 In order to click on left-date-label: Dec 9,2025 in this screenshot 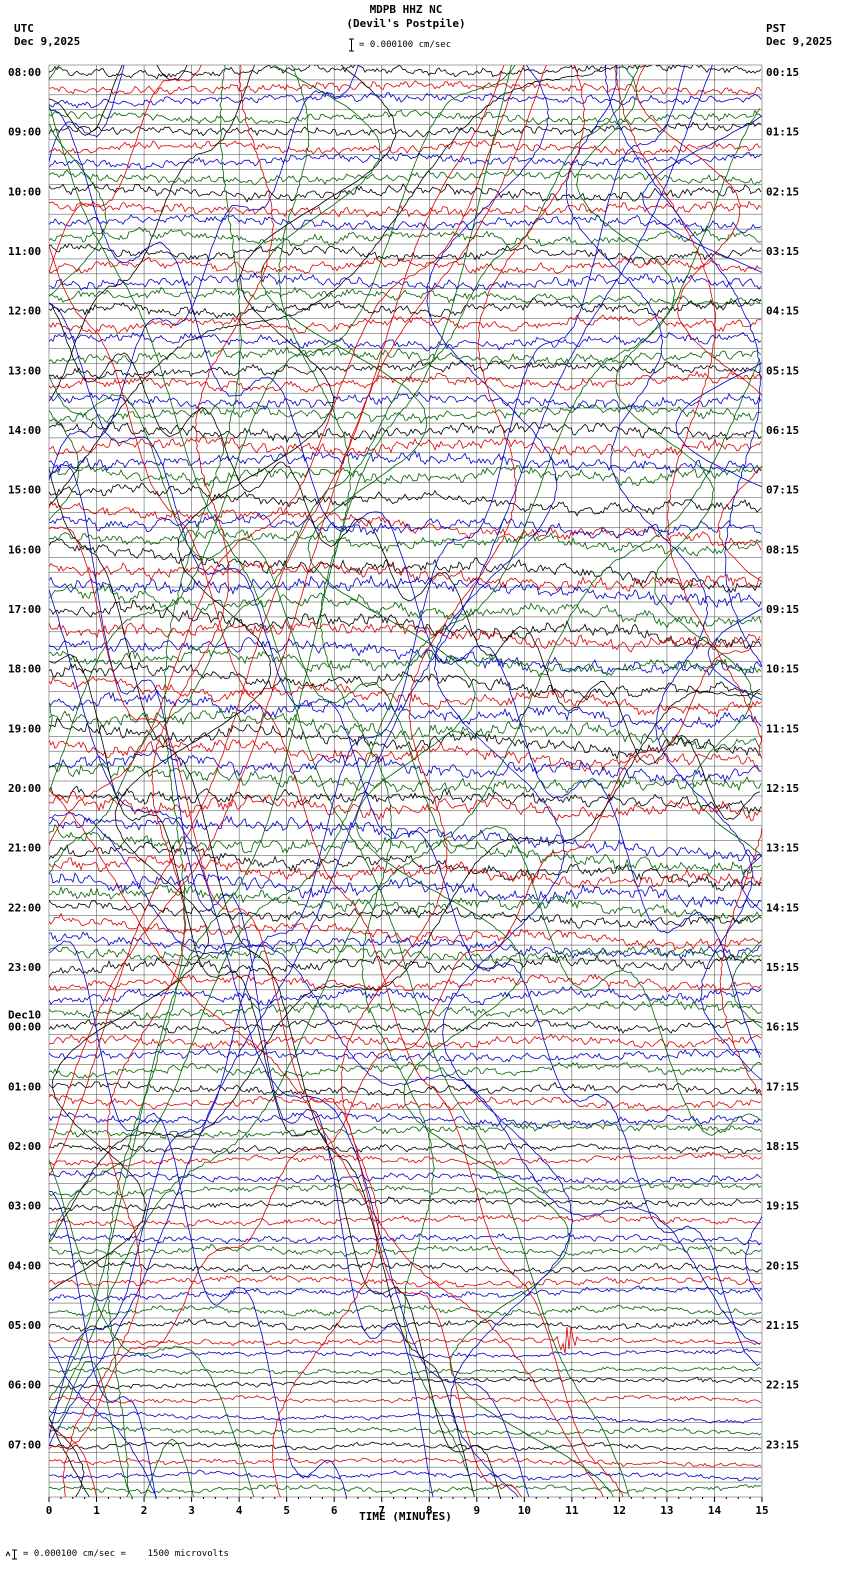, I will do `click(47, 41)`.